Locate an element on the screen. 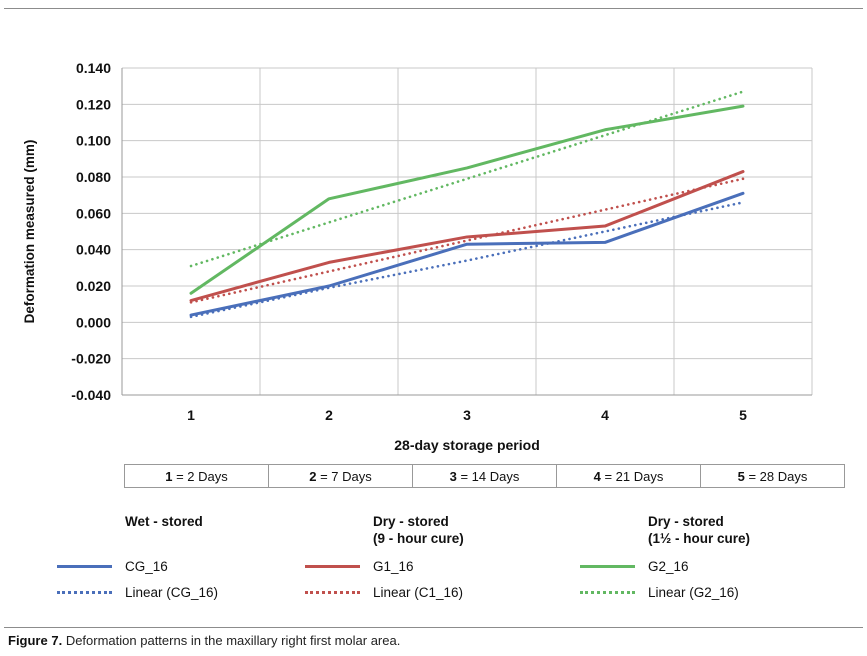  cell-value: = 2 Days is located at coordinates (200, 476).